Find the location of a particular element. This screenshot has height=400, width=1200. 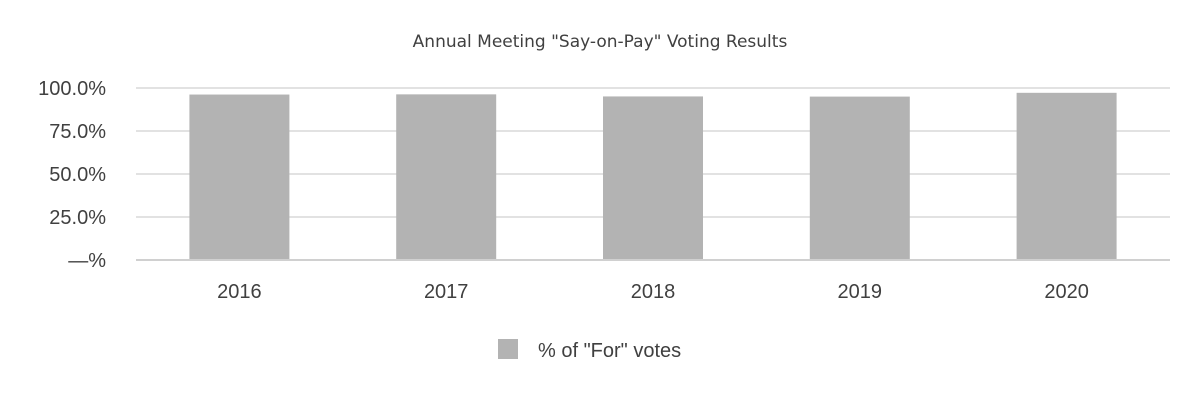

bar-2017 is located at coordinates (446, 177).